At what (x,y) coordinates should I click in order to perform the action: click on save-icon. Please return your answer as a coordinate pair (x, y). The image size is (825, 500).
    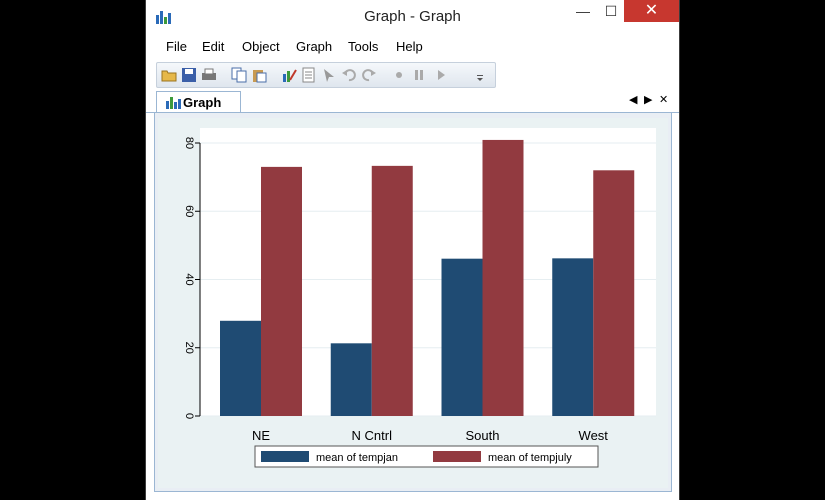
    Looking at the image, I should click on (189, 75).